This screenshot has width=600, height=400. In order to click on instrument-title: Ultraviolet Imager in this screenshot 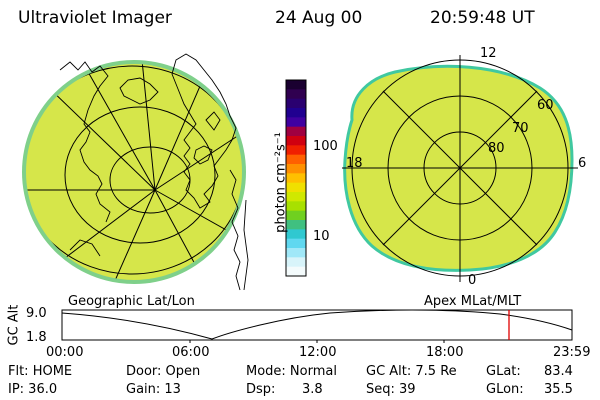, I will do `click(95, 18)`.